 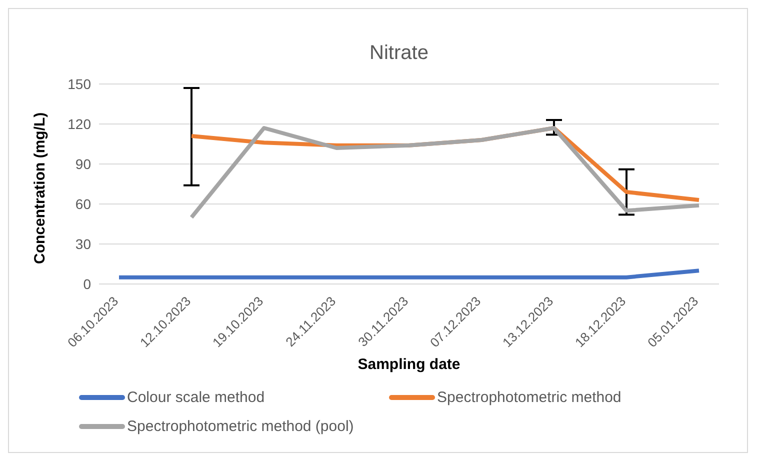 I want to click on y-tick-label: 60, so click(x=83, y=204).